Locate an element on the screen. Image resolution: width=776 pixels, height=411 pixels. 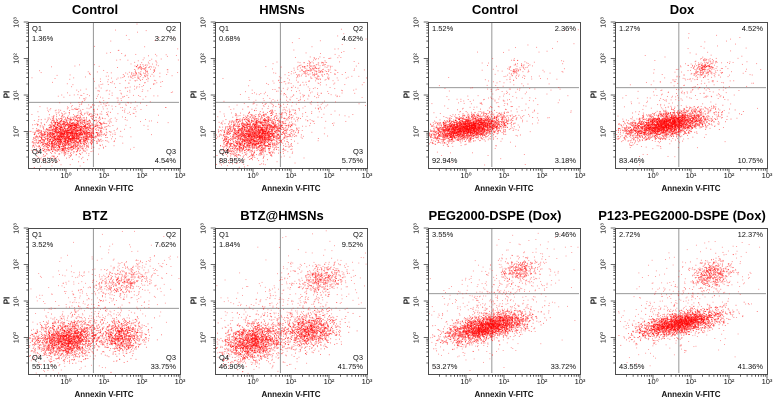
quadrant-percentage: 12.37% is located at coordinates (750, 234).